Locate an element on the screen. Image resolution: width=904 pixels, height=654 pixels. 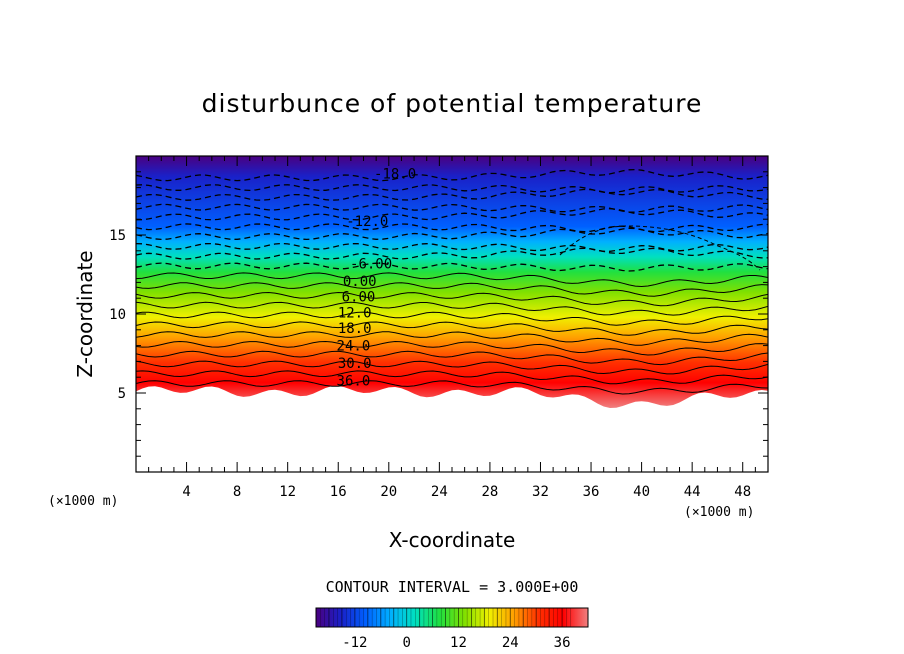
colorbar: -12 0 12 24 36 is located at coordinates (452, 629).